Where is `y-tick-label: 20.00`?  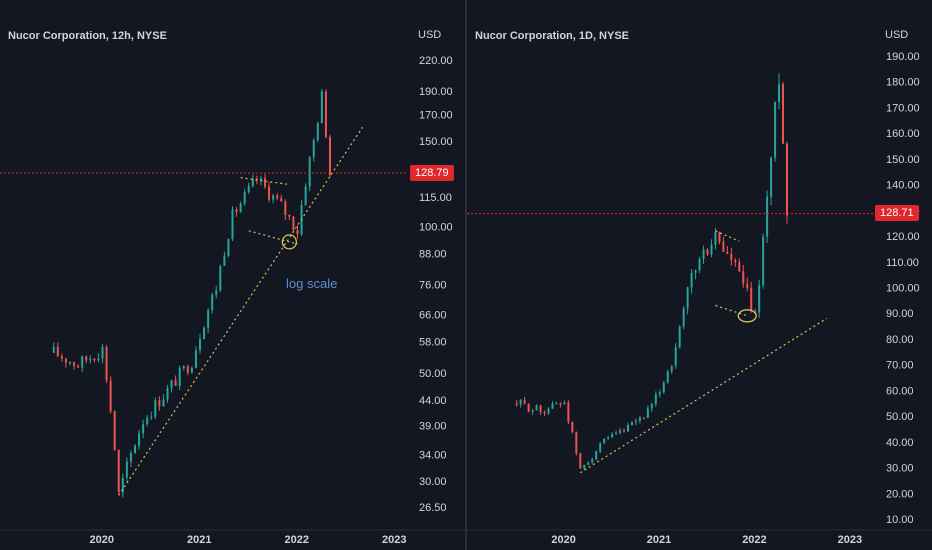 y-tick-label: 20.00 is located at coordinates (900, 494).